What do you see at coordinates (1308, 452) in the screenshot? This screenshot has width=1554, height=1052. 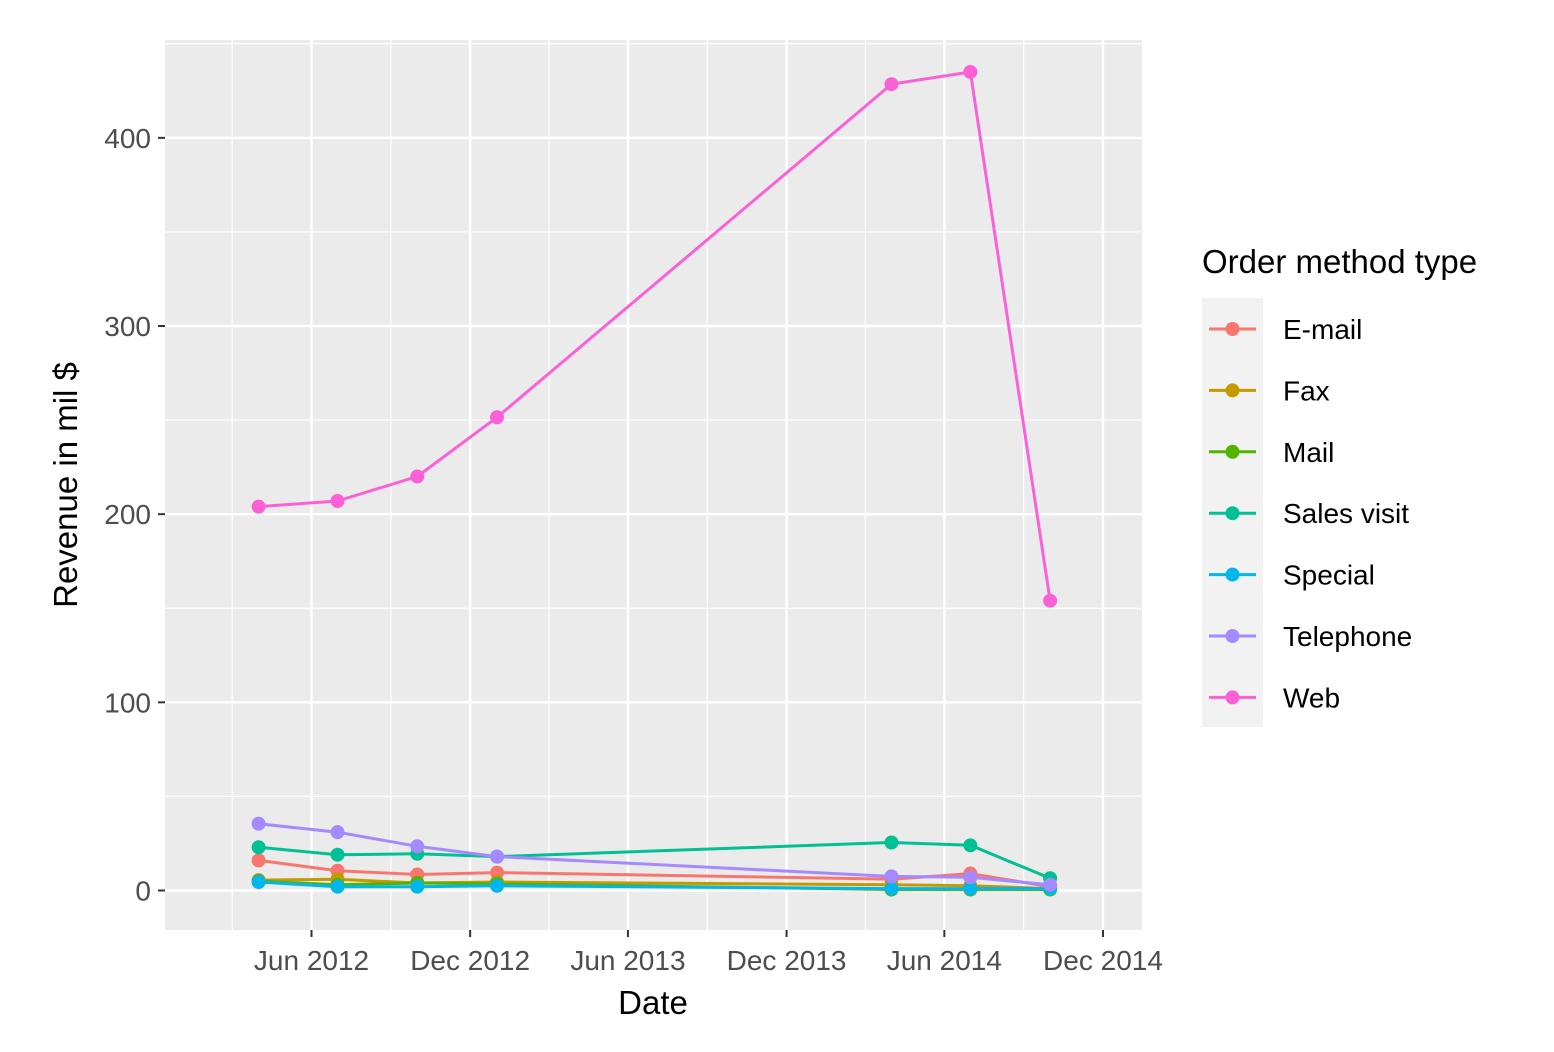 I see `legend-label: Mail` at bounding box center [1308, 452].